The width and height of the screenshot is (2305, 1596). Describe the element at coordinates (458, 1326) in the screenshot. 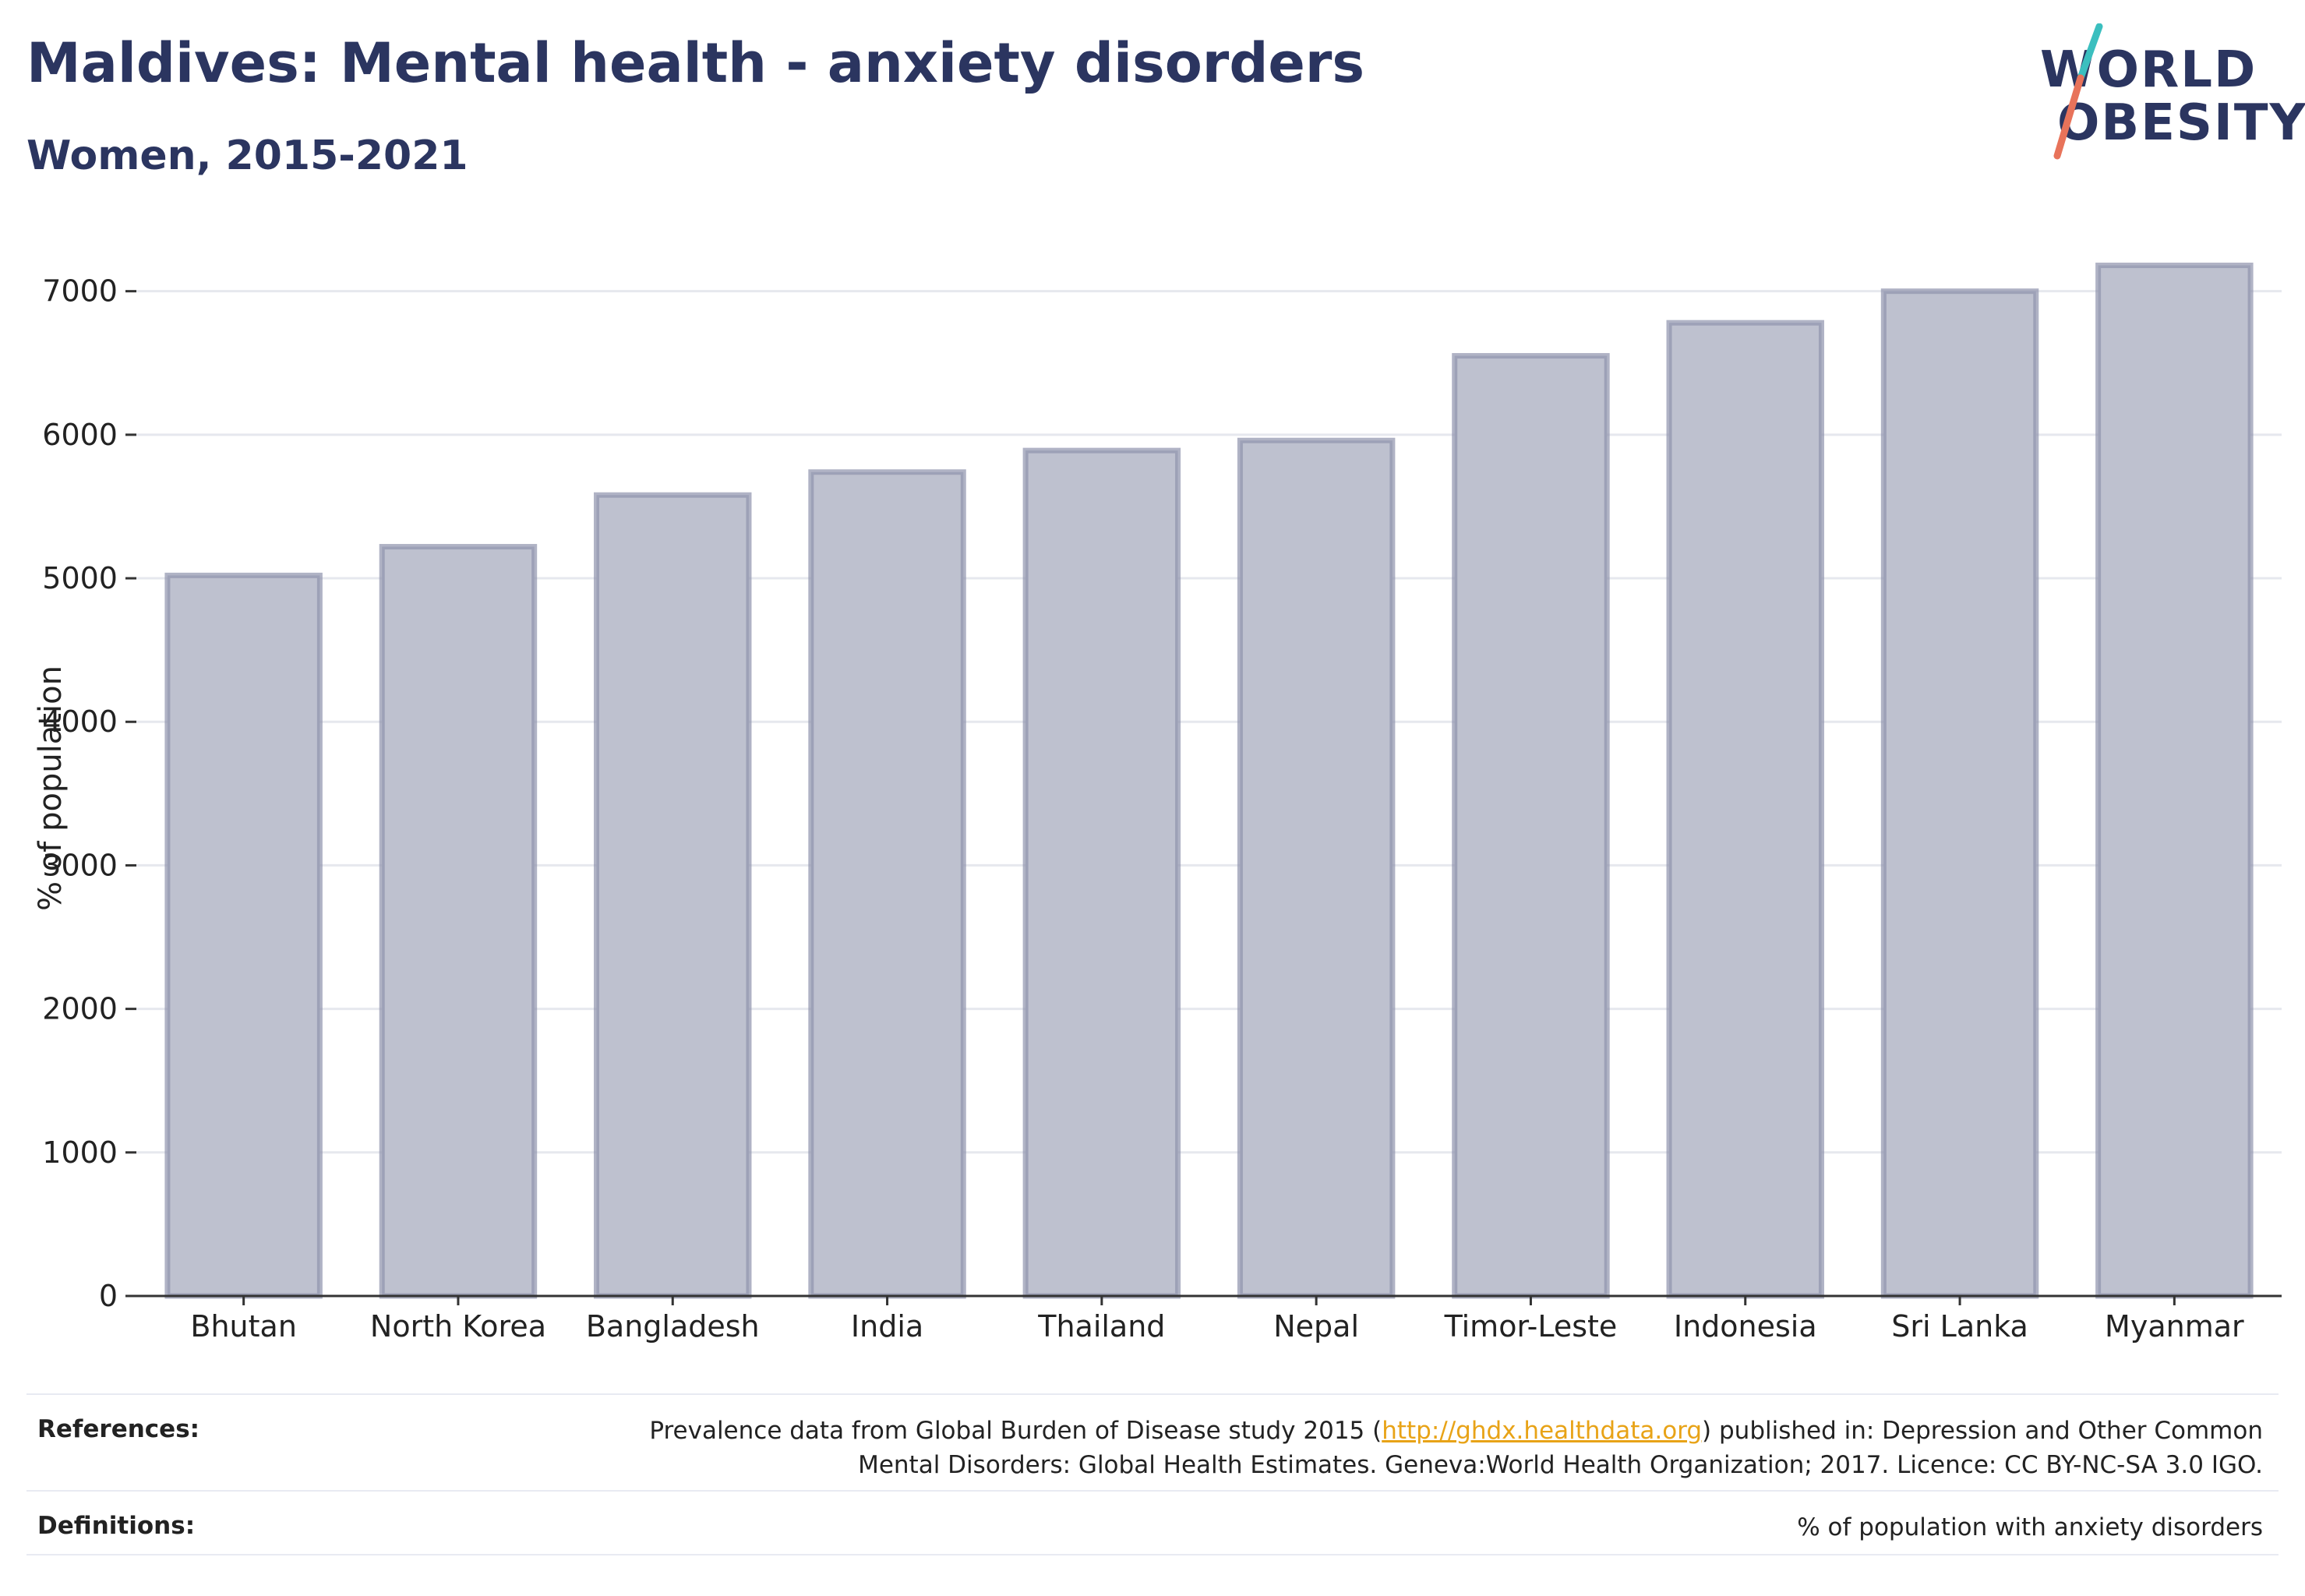

I see `x-tick-label: North Korea` at that location.